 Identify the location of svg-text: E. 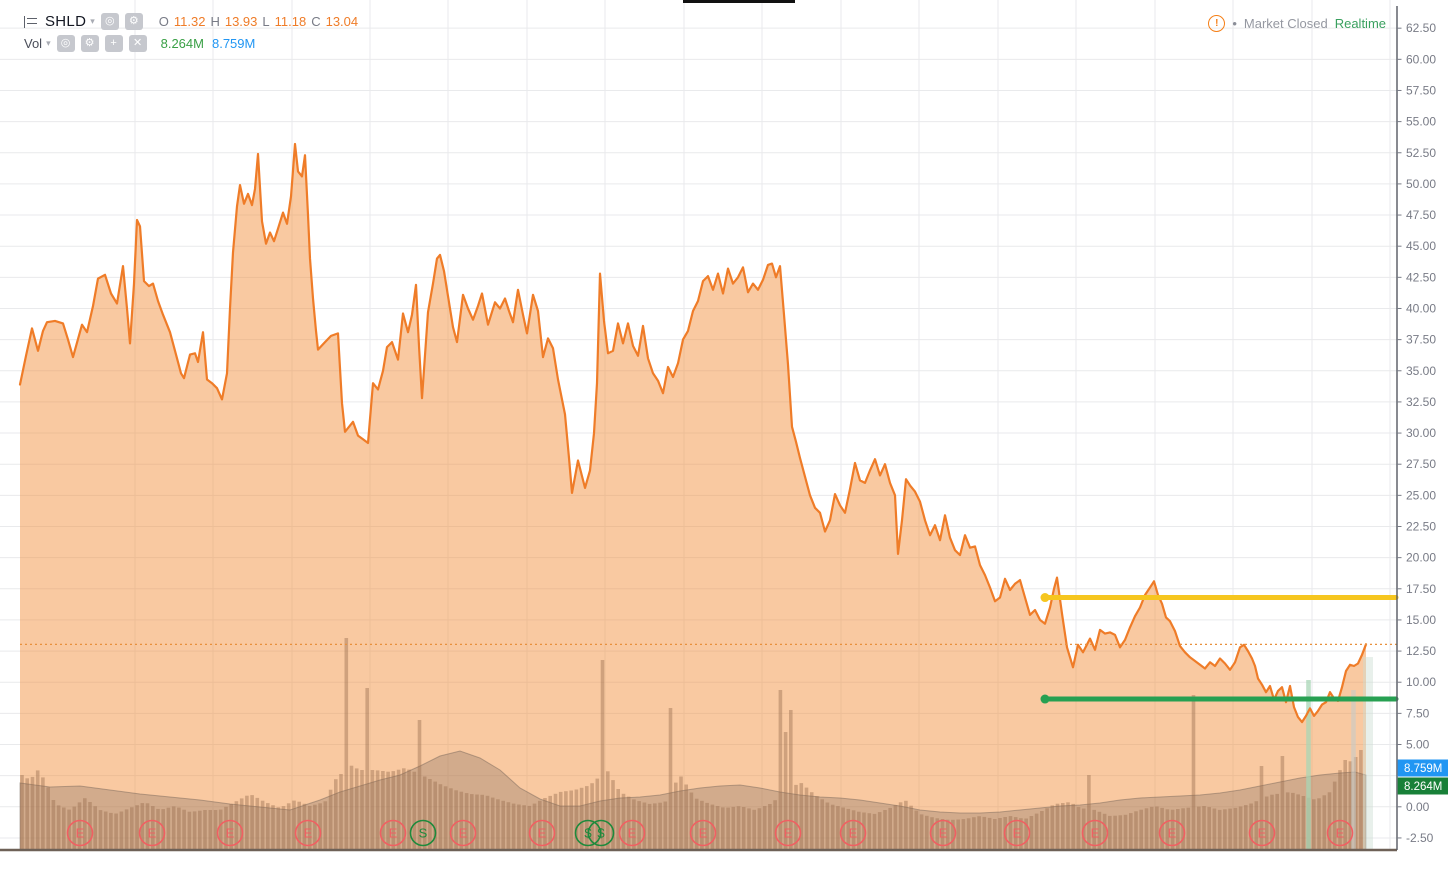
(308, 833).